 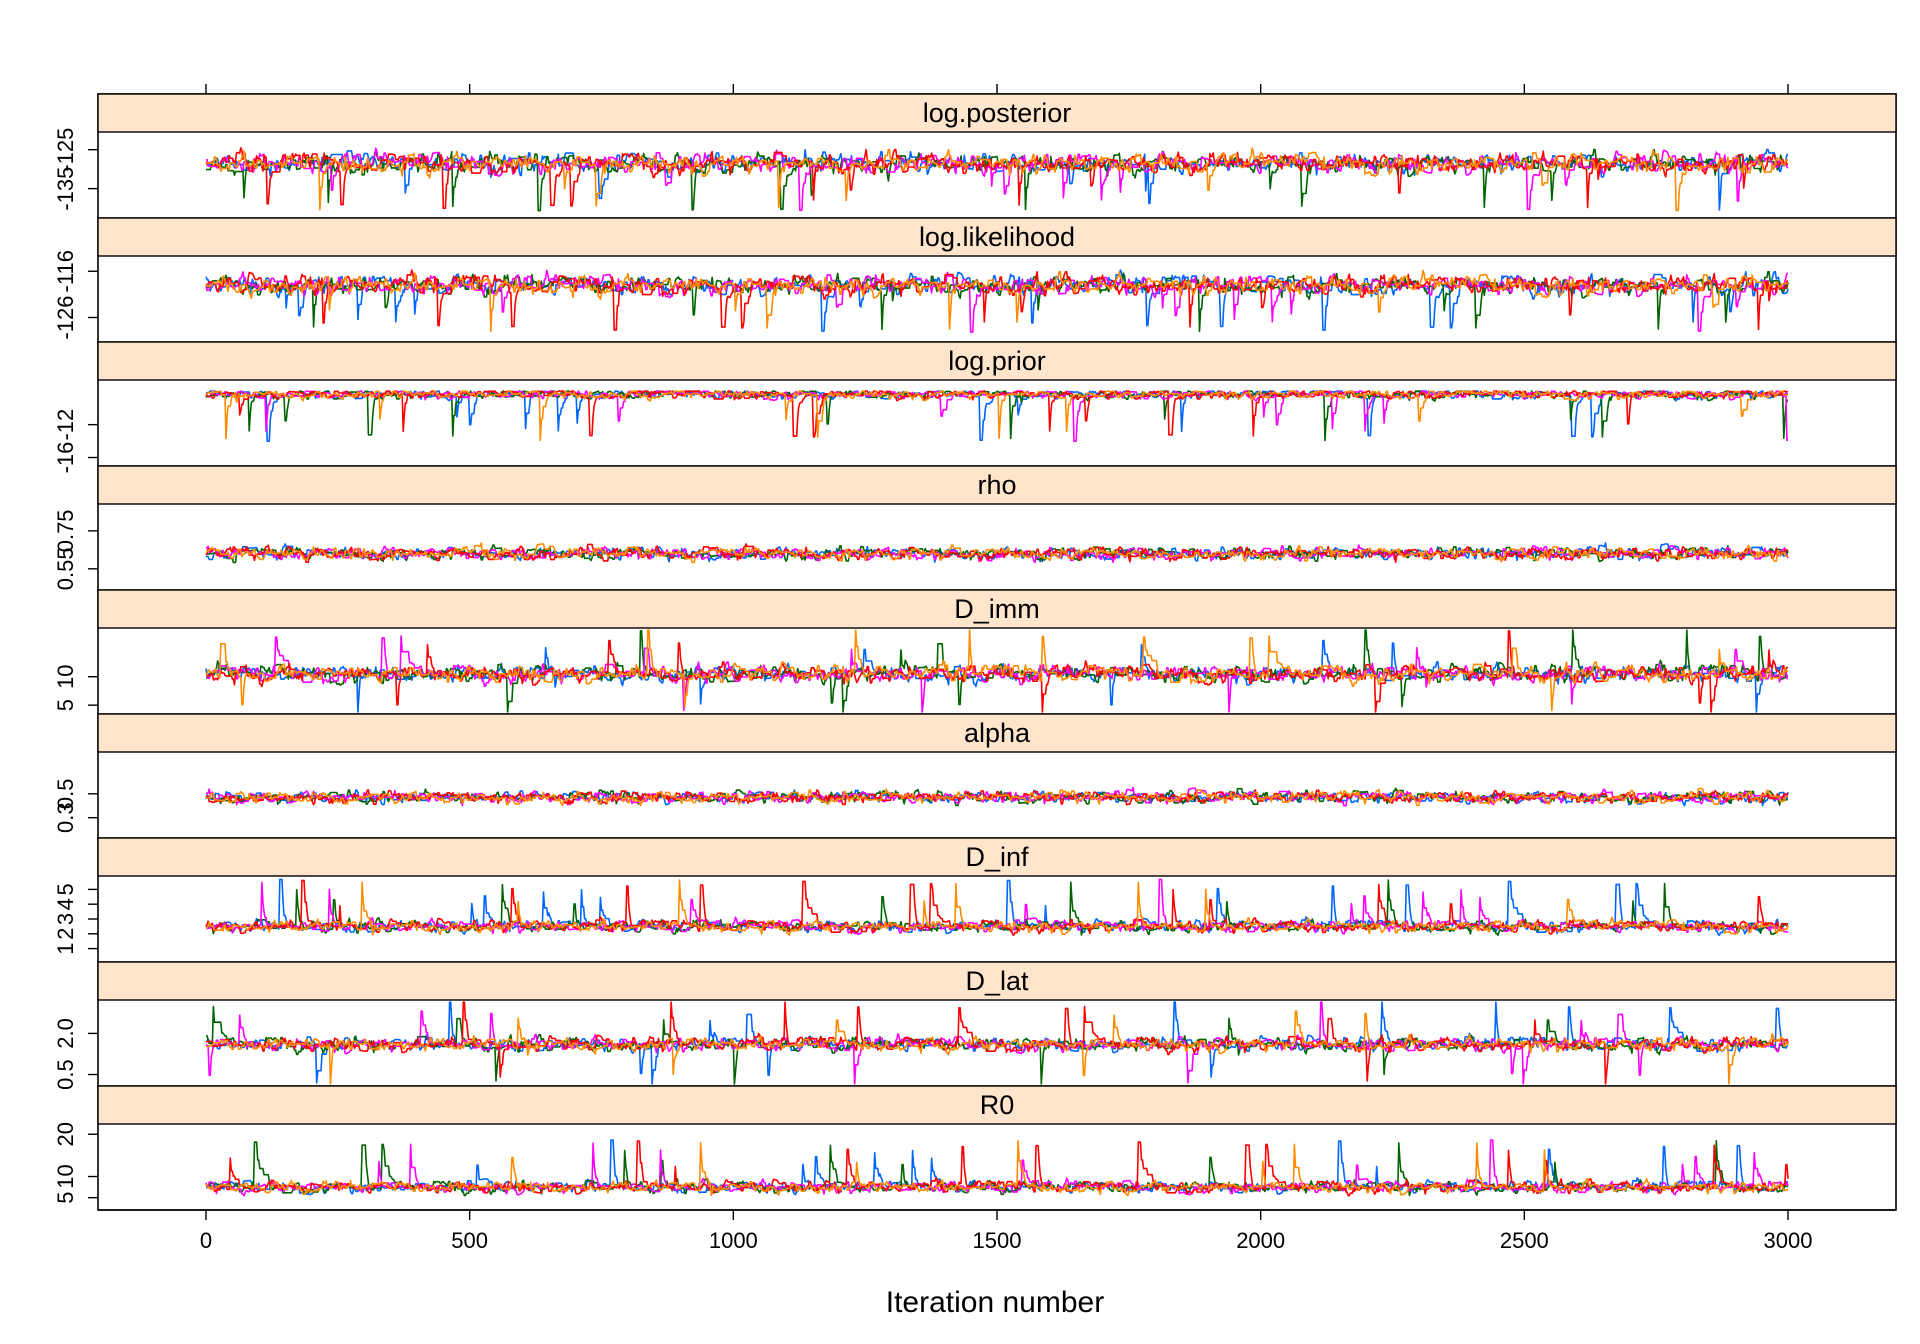 I want to click on panel-rho: rho 0.550.75, so click(x=975, y=528).